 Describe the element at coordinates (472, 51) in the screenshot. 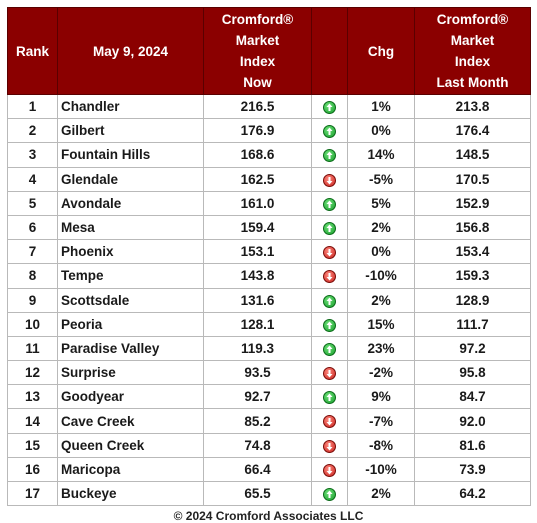

I see `header-index-last-month: Cromford® Market Index Last Month` at that location.